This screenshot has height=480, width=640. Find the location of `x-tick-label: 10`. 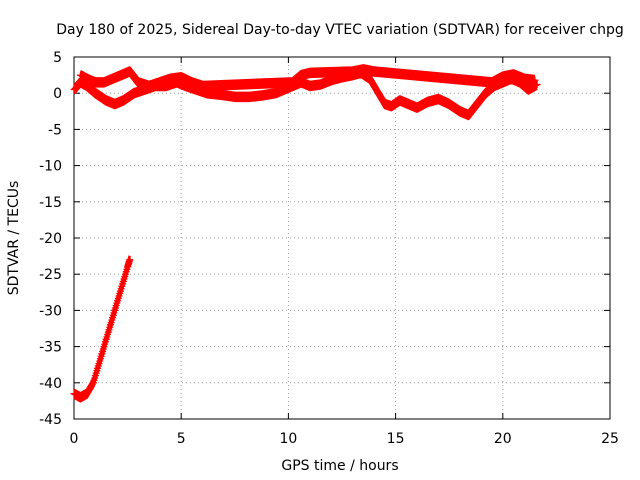

x-tick-label: 10 is located at coordinates (288, 439).